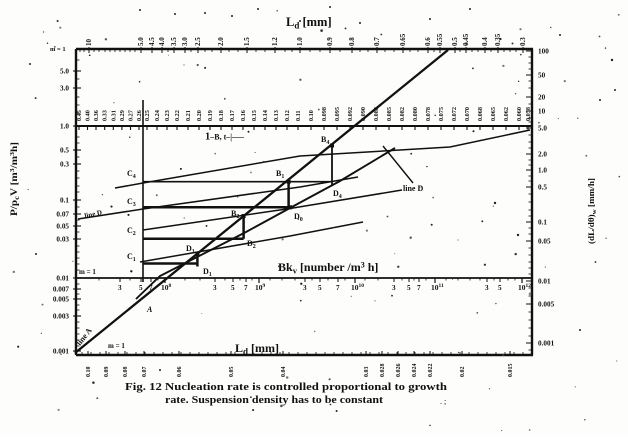 This screenshot has width=628, height=442. I want to click on svg-text: 0.16, so click(243, 115).